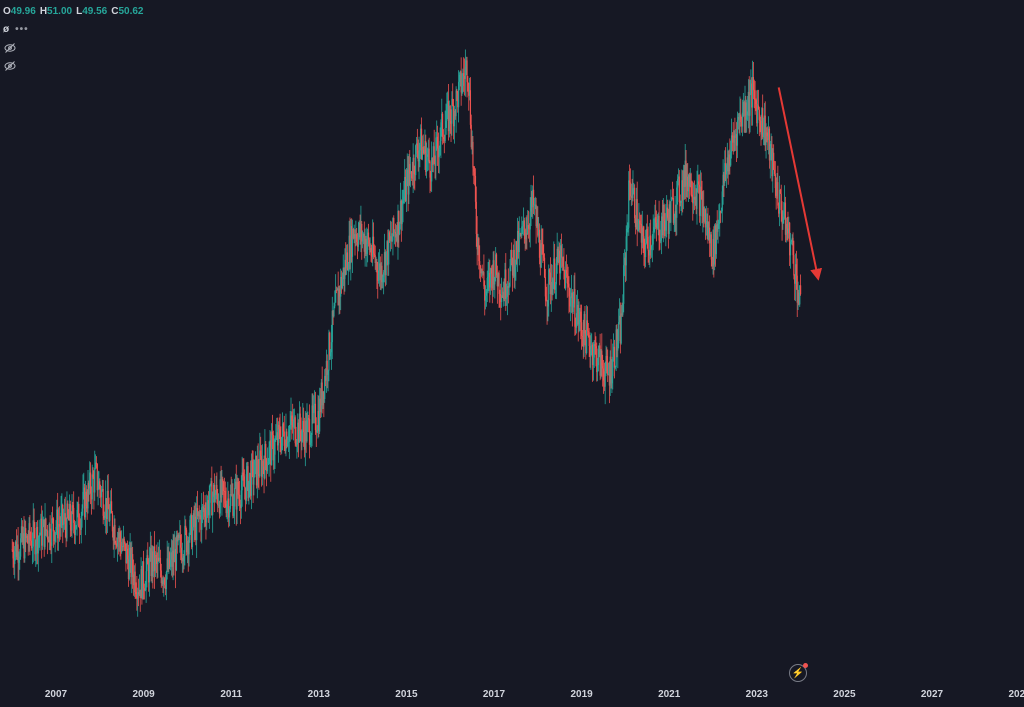 Image resolution: width=1024 pixels, height=707 pixels. Describe the element at coordinates (800, 184) in the screenshot. I see `downtrend-arrow` at that location.